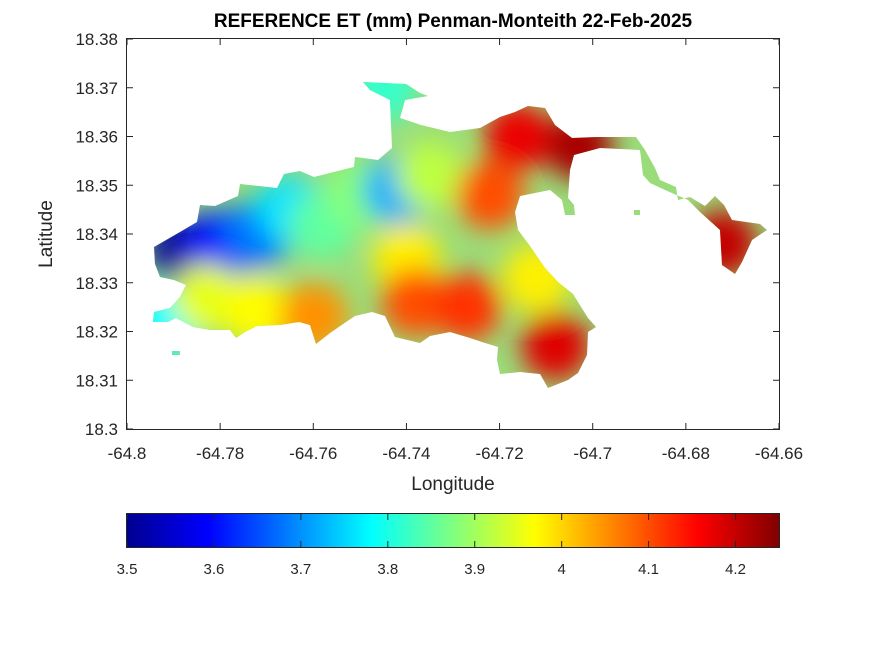 Image resolution: width=875 pixels, height=656 pixels. I want to click on x-tick-label: -64.7, so click(592, 453).